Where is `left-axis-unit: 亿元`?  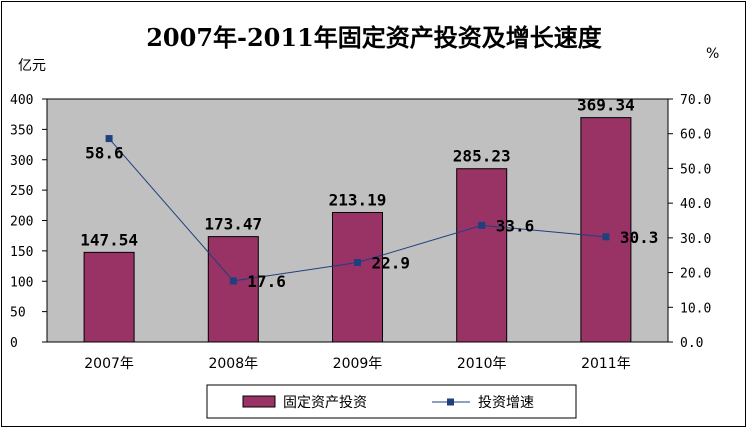
left-axis-unit: 亿元 is located at coordinates (32, 66).